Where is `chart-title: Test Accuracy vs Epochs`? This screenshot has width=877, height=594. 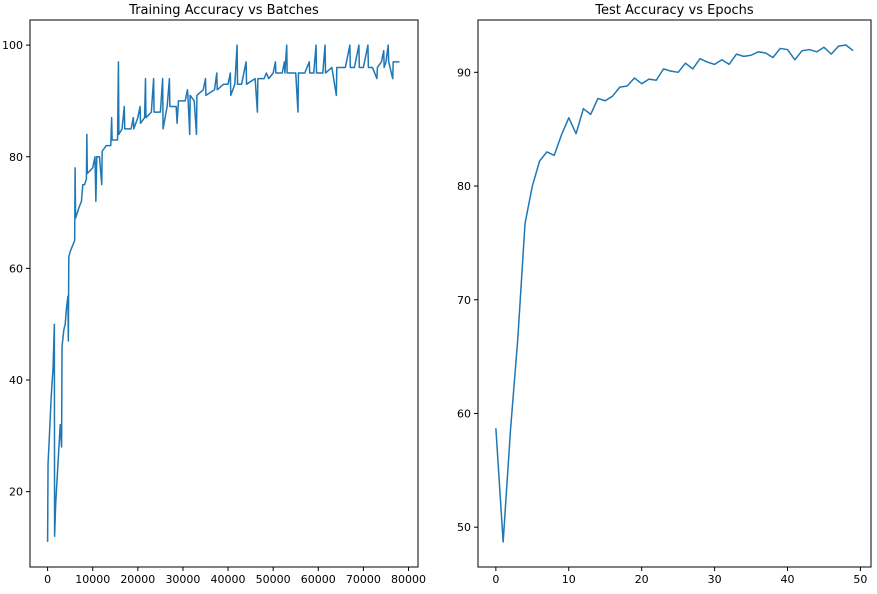
chart-title: Test Accuracy vs Epochs is located at coordinates (674, 10).